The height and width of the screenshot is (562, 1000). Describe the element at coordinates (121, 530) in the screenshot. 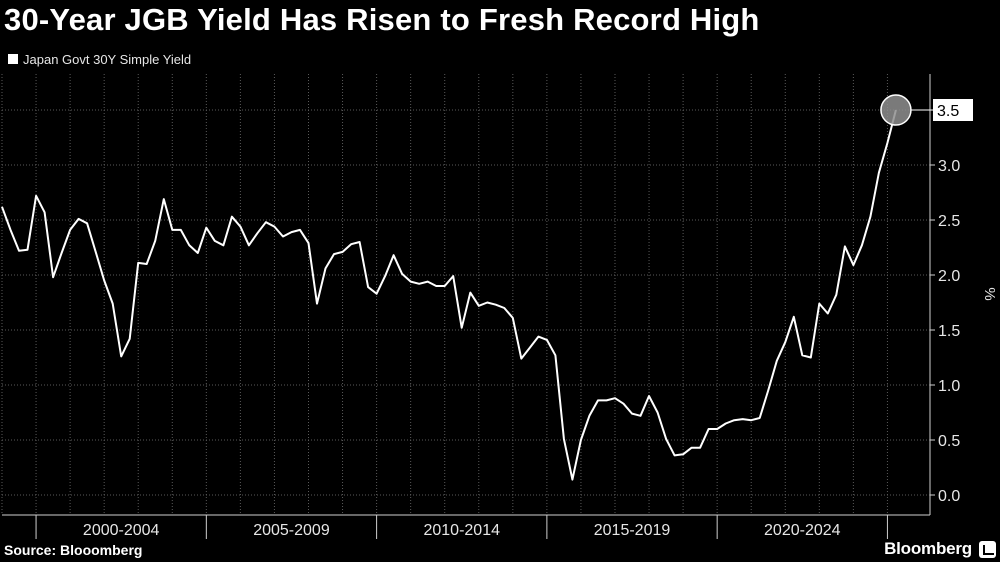

I see `x-tick-label: 2000-2004` at that location.